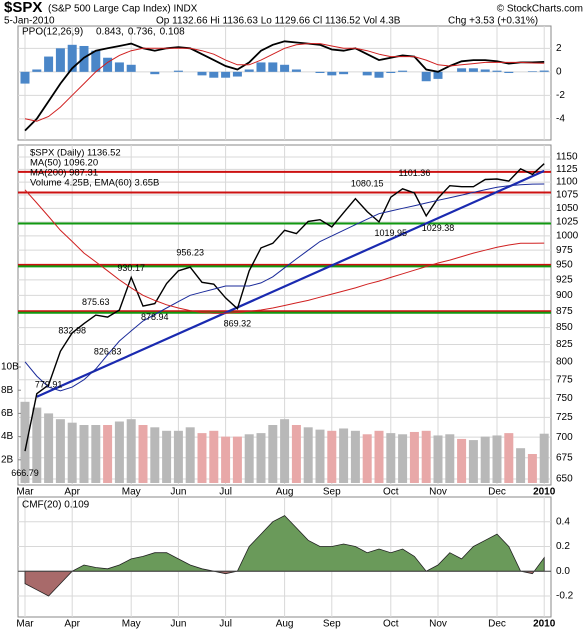 The height and width of the screenshot is (631, 587). What do you see at coordinates (52, 32) in the screenshot?
I see `panel-title: PPO(12,26,9)` at bounding box center [52, 32].